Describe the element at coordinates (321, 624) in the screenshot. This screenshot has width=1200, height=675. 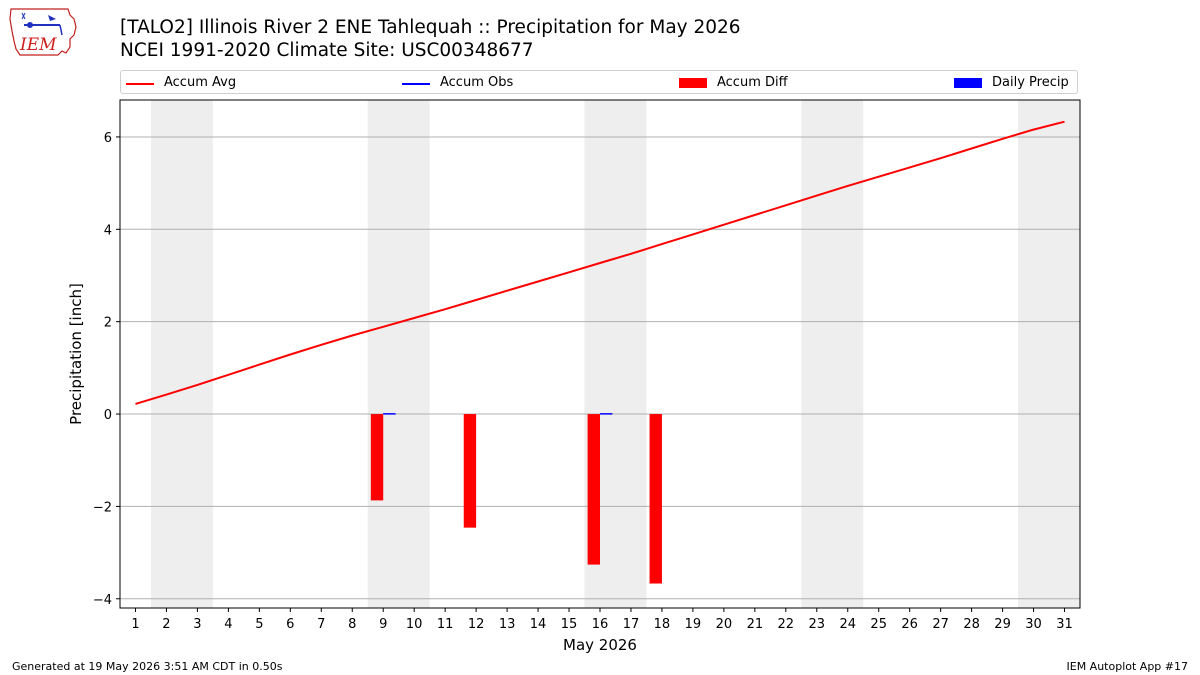
I see `x-tick-label: 7` at that location.